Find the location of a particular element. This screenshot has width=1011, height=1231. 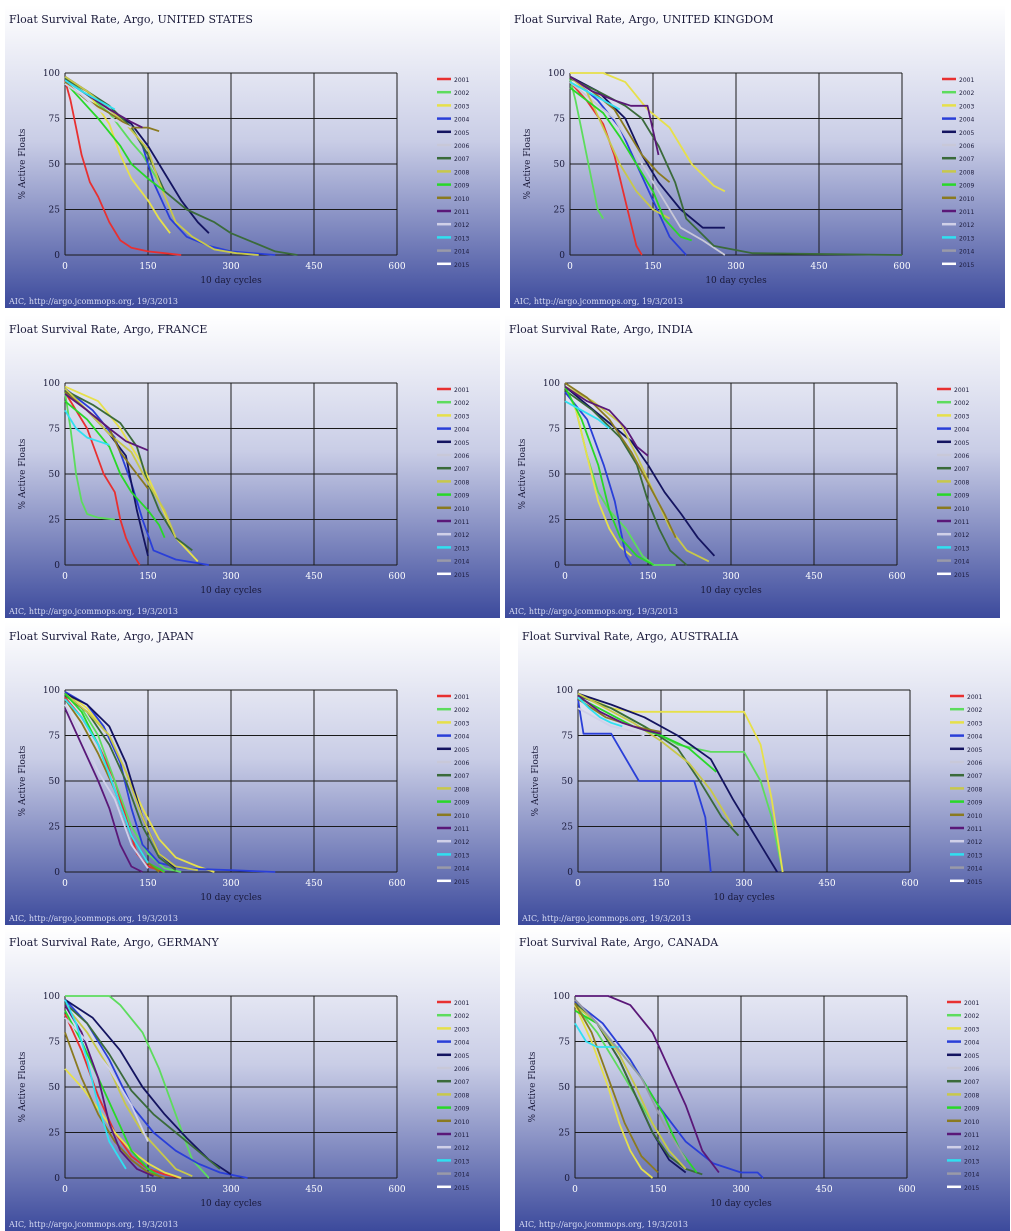

legend-label: 2013 is located at coordinates (461, 548).